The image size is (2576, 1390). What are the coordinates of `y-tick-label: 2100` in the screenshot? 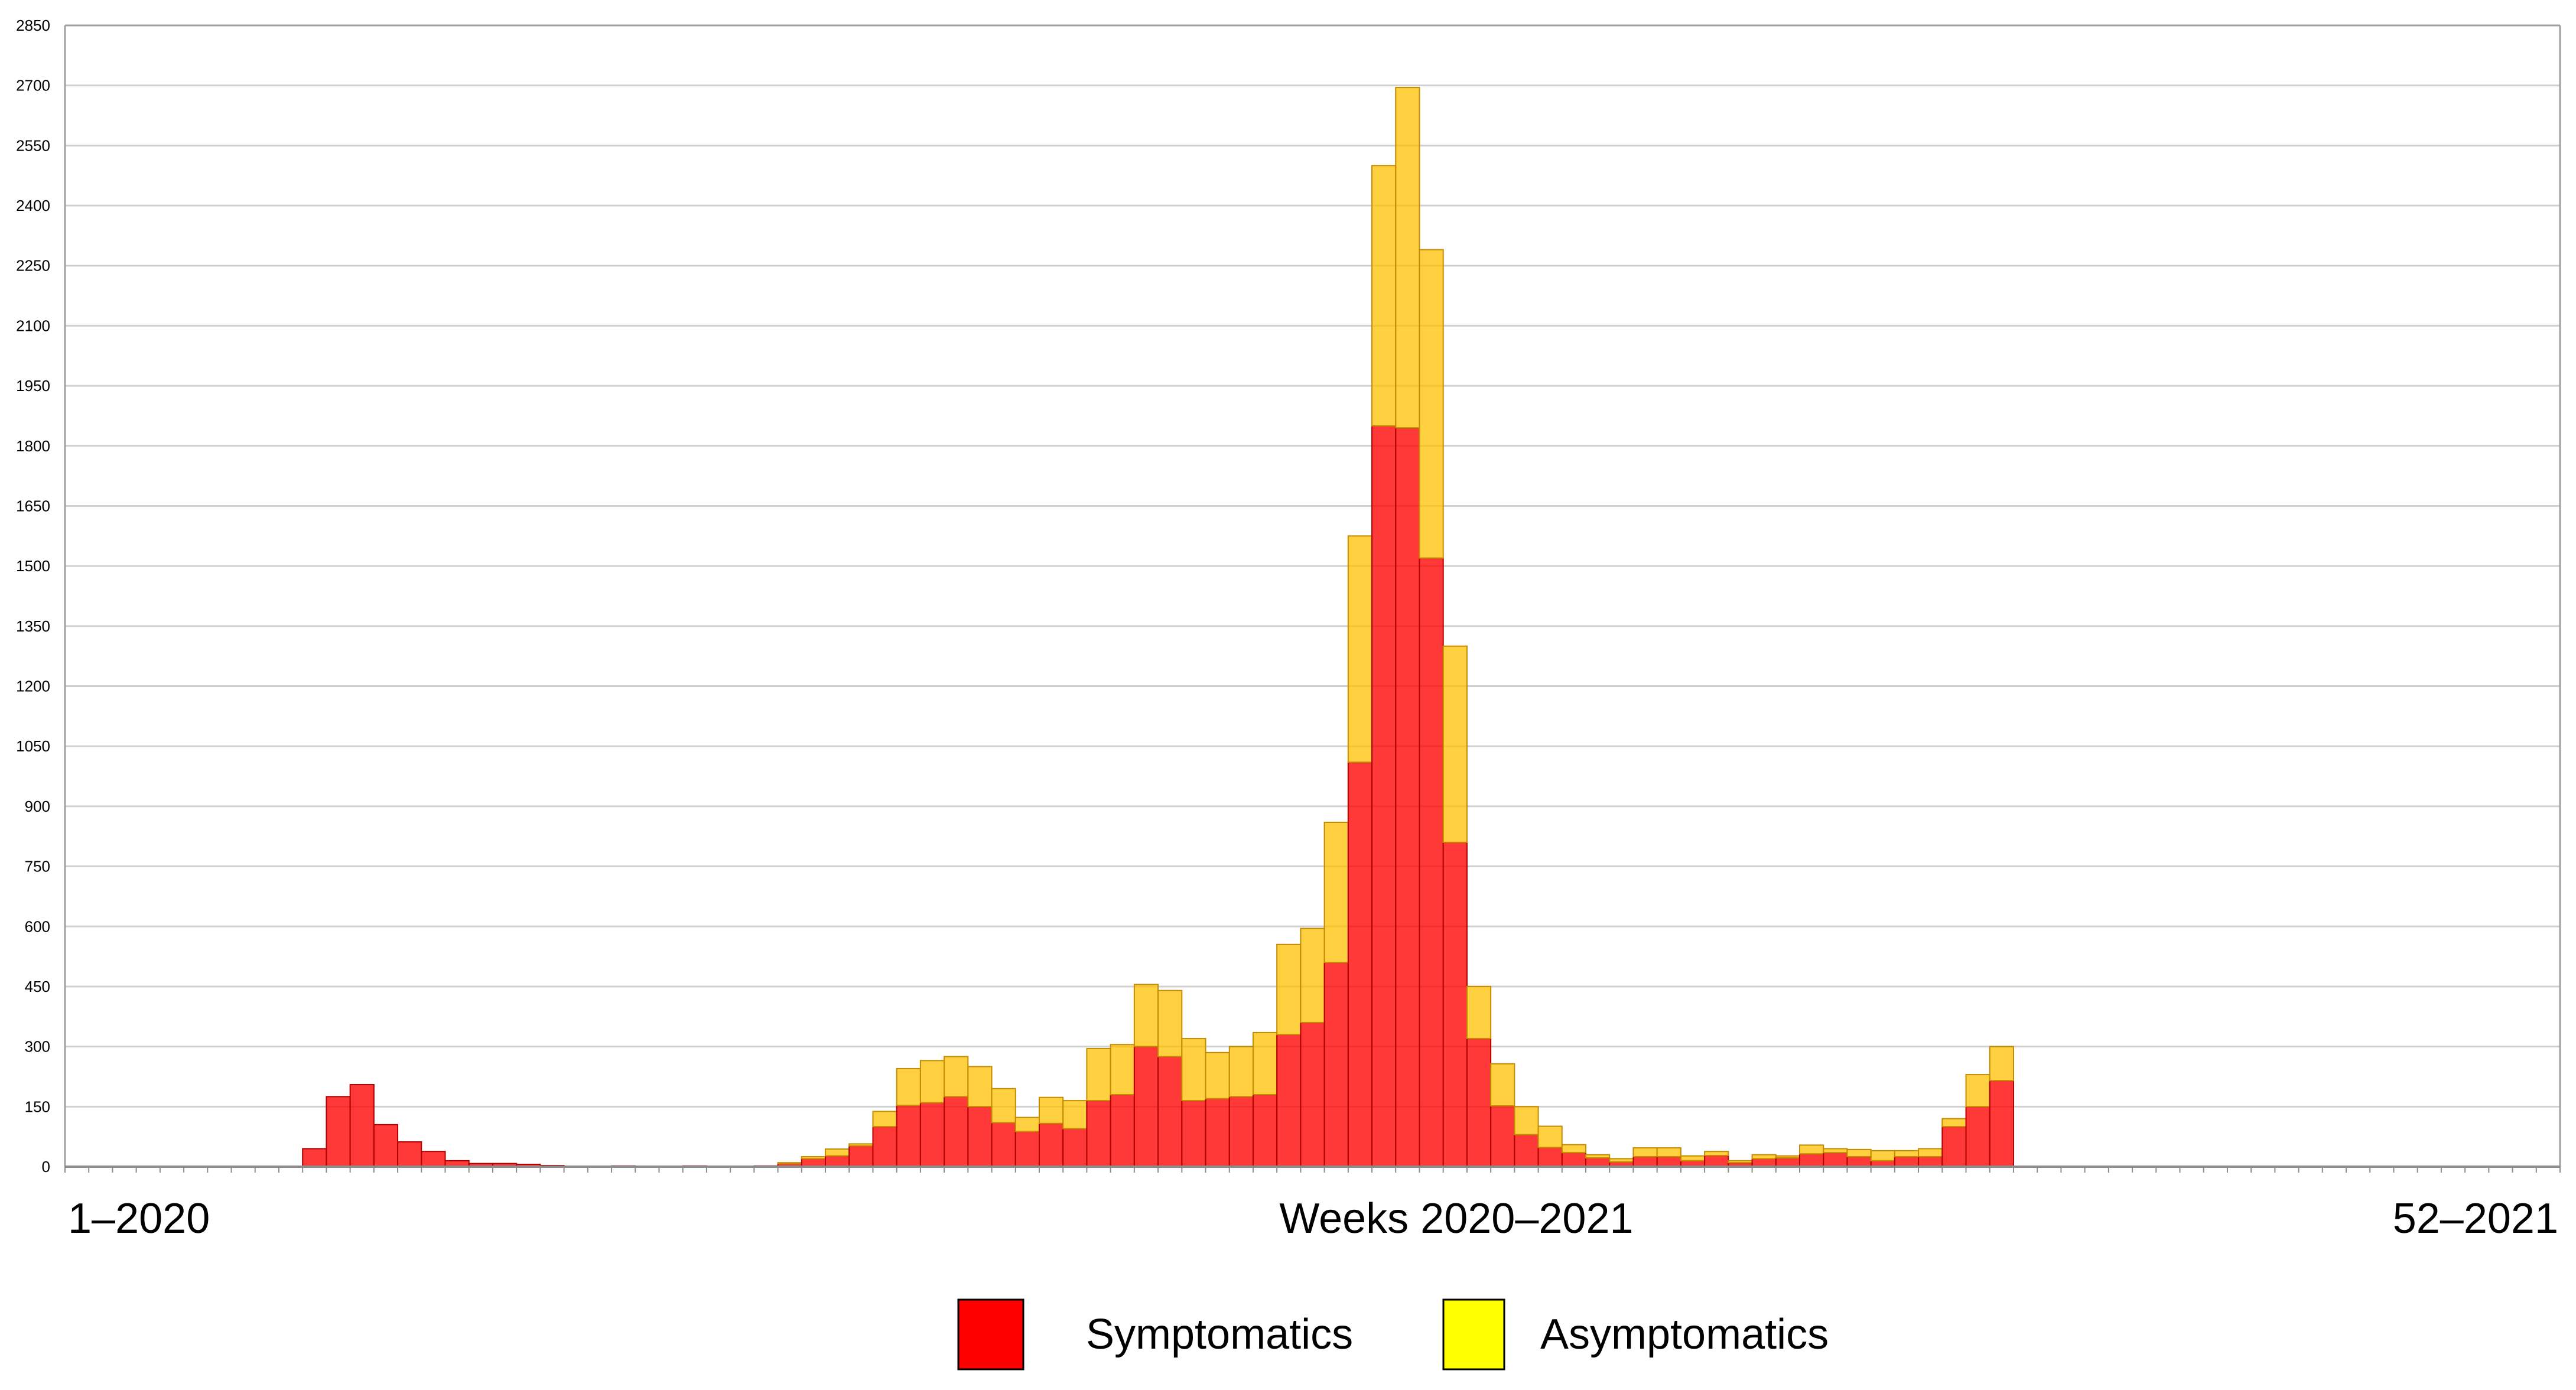 It's located at (33, 325).